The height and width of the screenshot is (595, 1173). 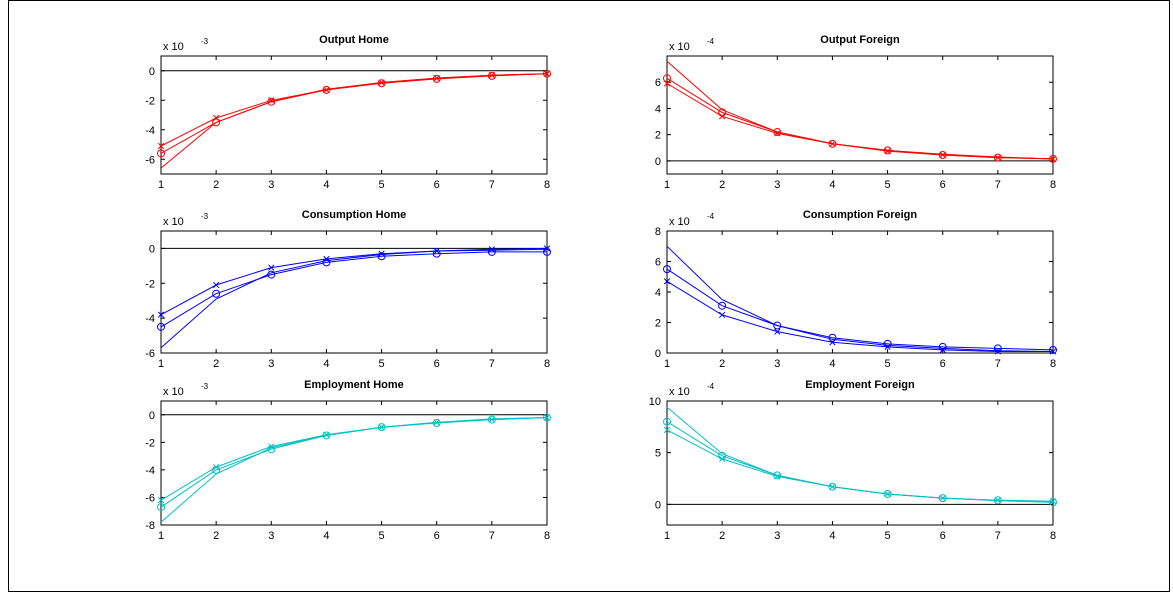 I want to click on y-tick-label: -8, so click(x=150, y=526).